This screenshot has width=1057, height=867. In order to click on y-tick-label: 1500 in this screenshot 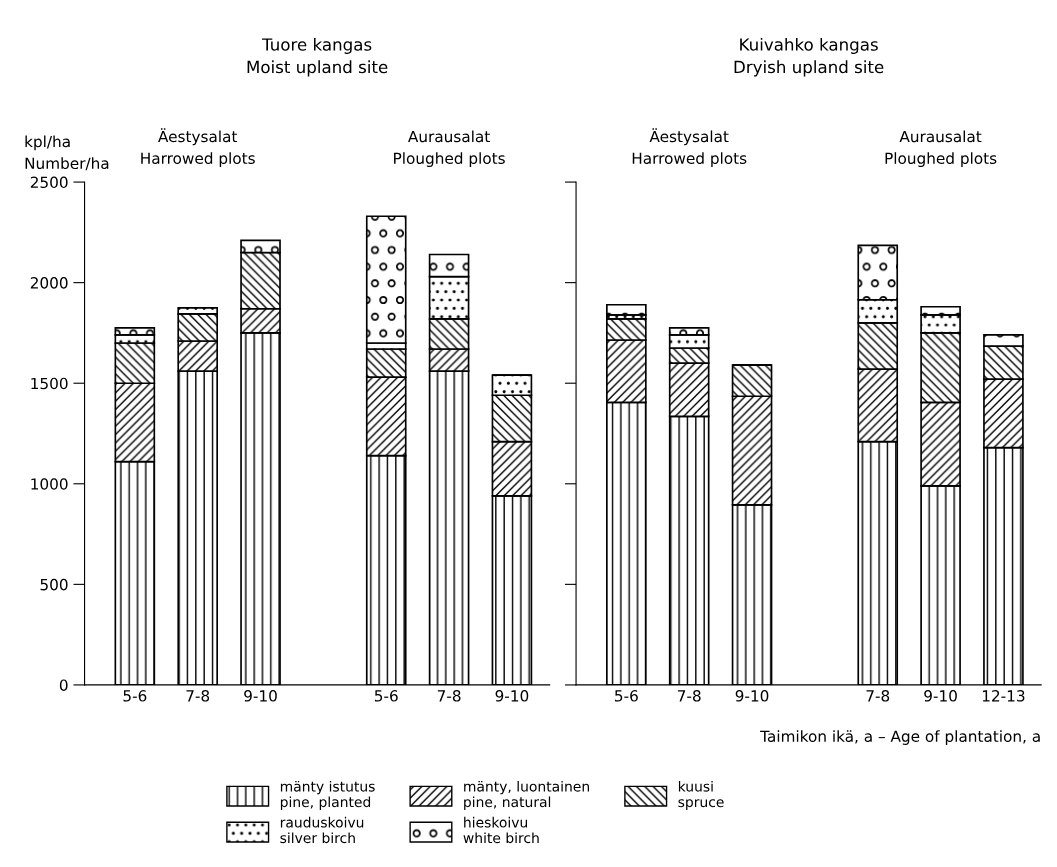, I will do `click(49, 383)`.